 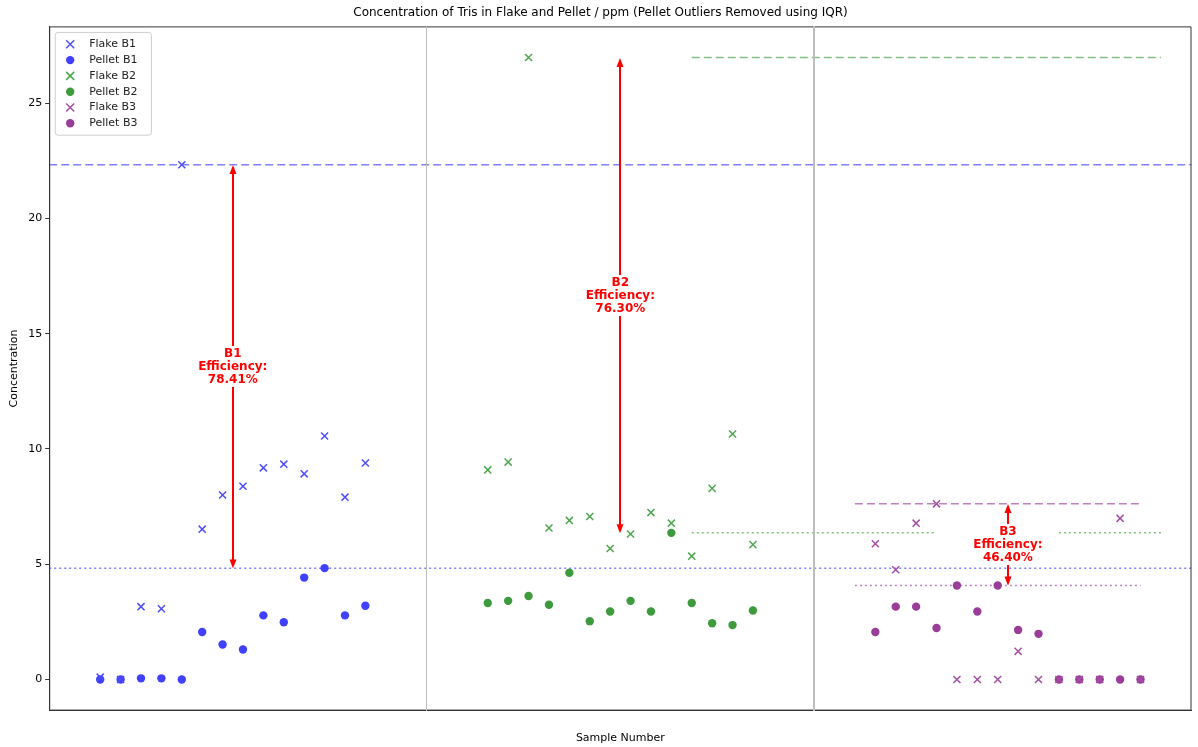 I want to click on legend-label: Pellet B1, so click(x=113, y=59).